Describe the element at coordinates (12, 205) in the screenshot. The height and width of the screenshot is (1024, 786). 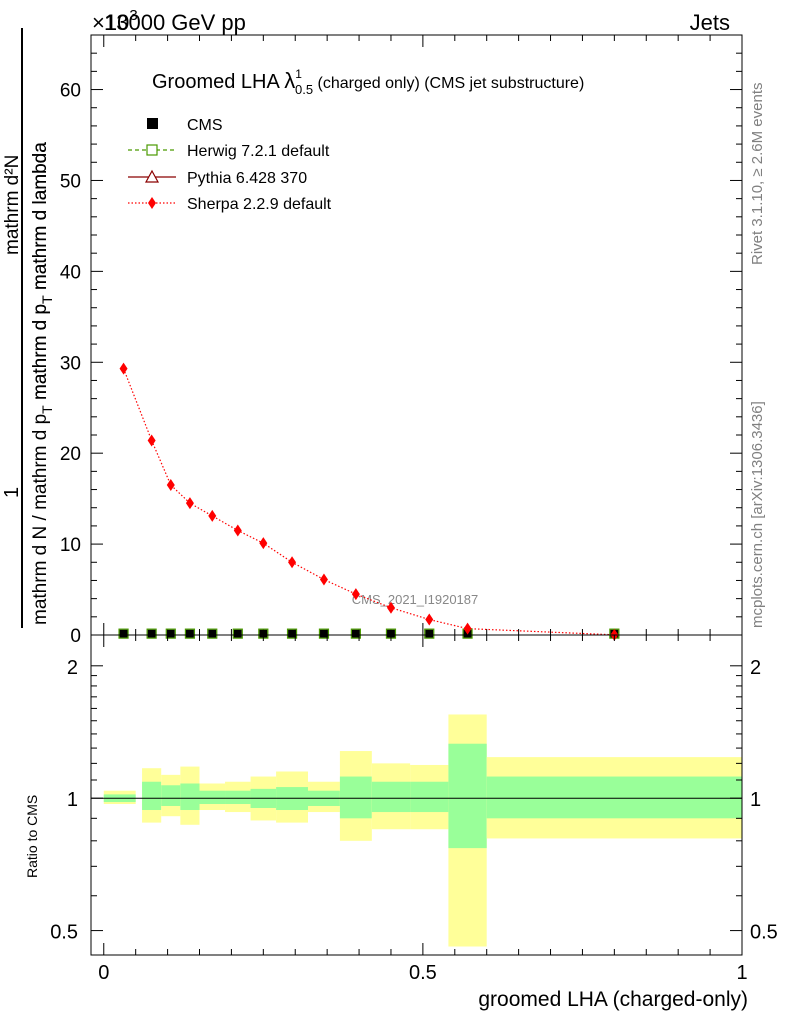
I see `y-label-numerator: mathrm d²N` at that location.